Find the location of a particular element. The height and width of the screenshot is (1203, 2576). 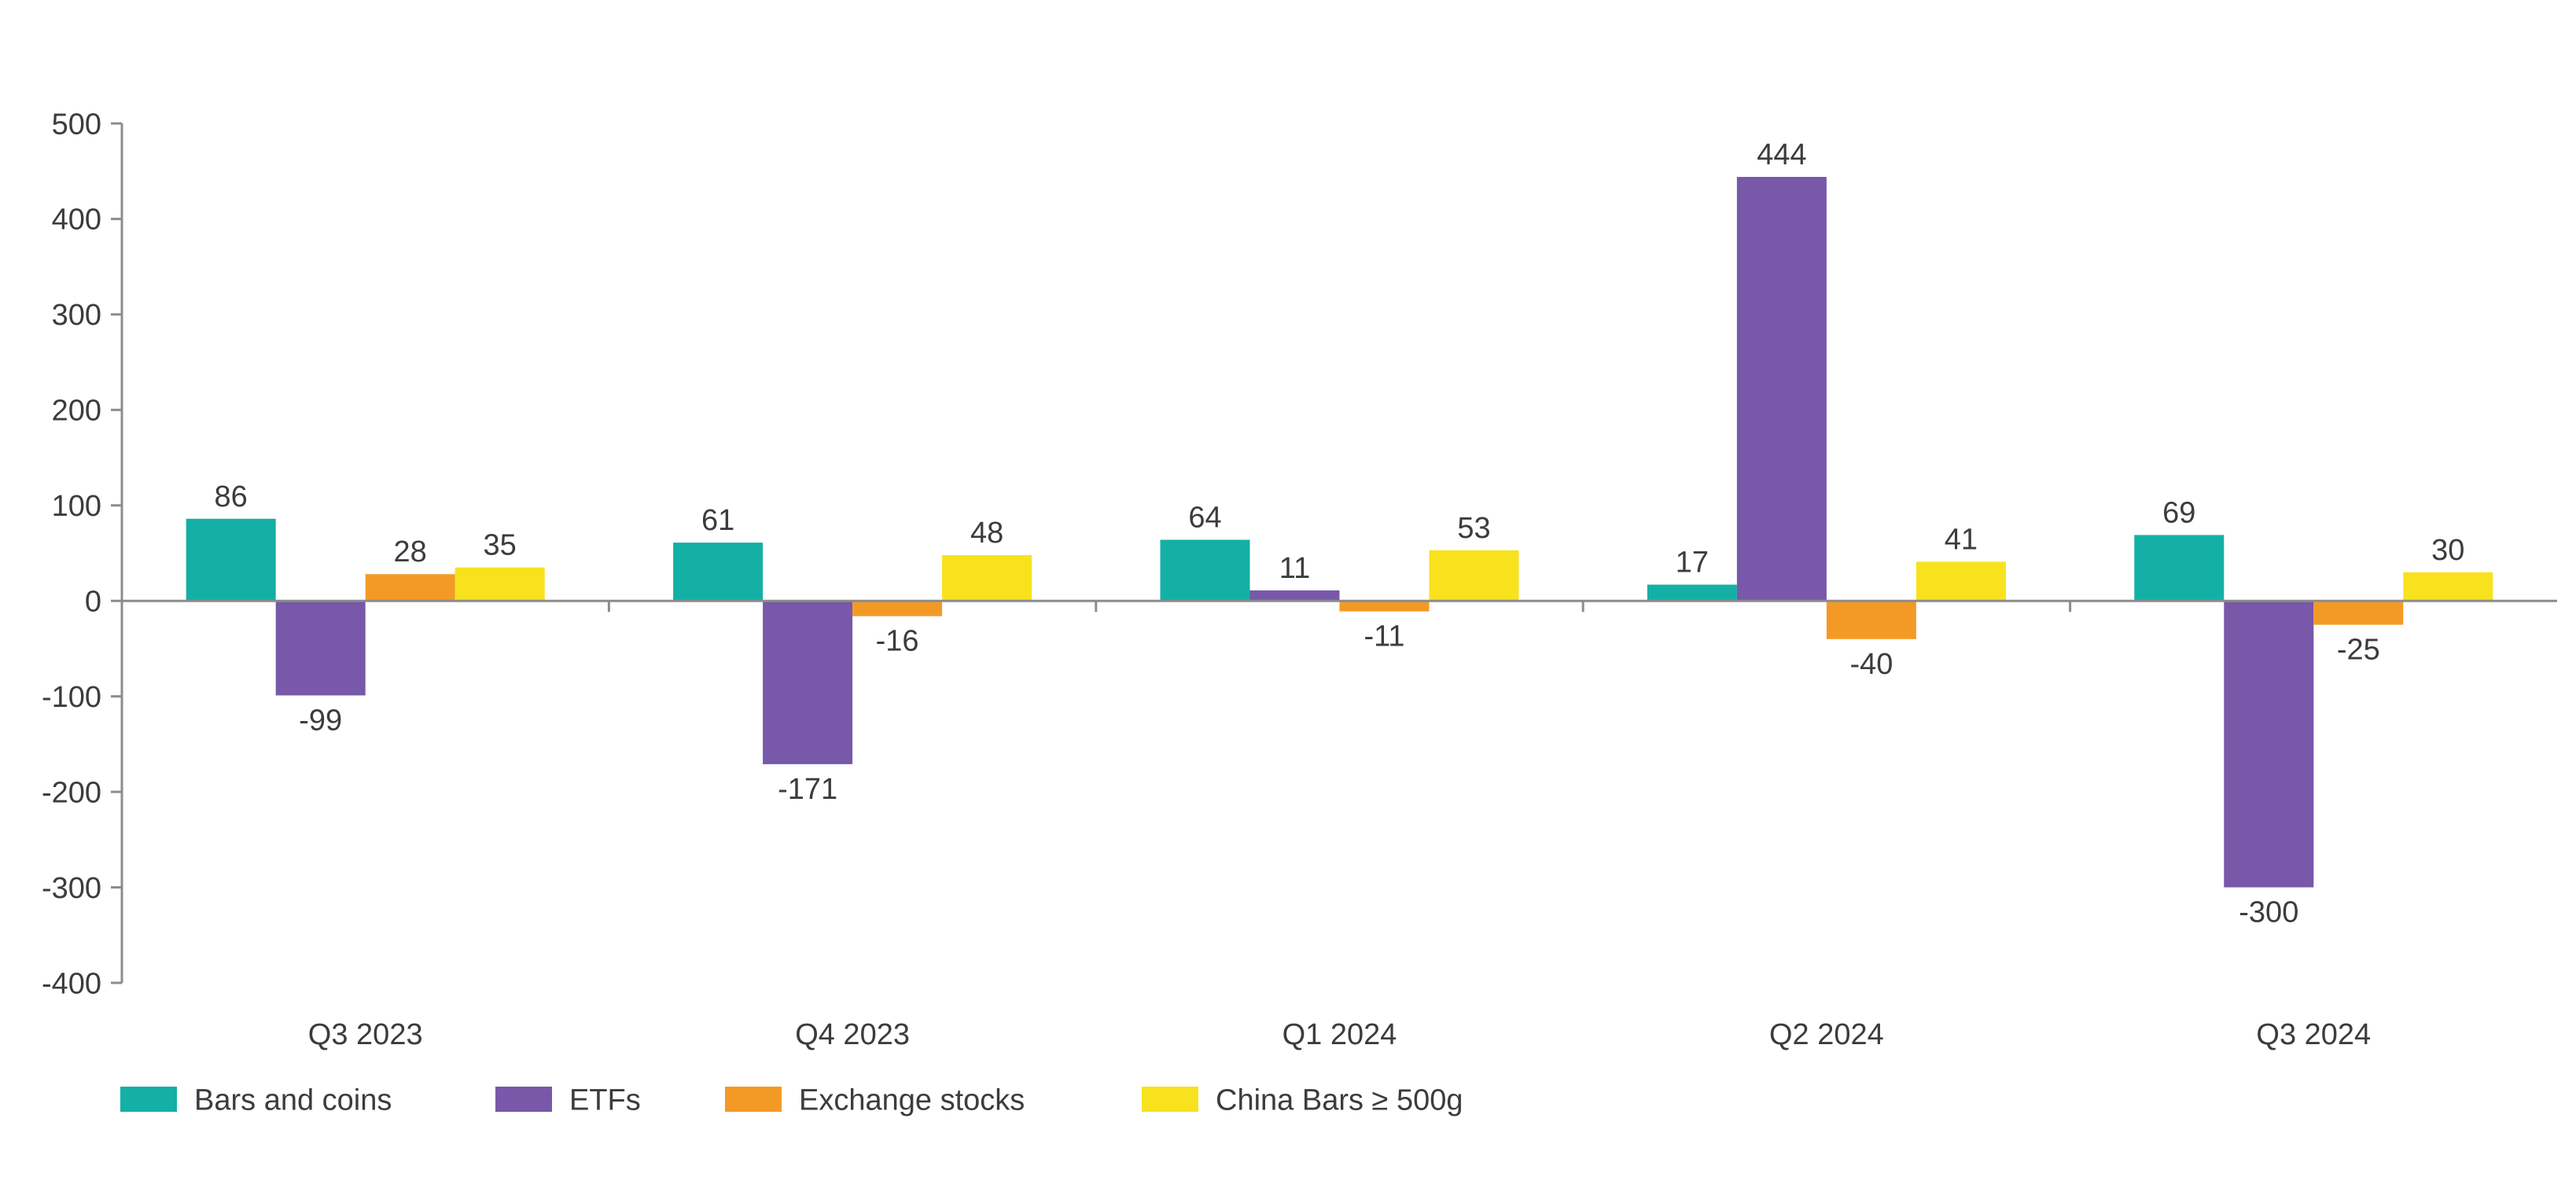

data-label: 53 is located at coordinates (1473, 528).